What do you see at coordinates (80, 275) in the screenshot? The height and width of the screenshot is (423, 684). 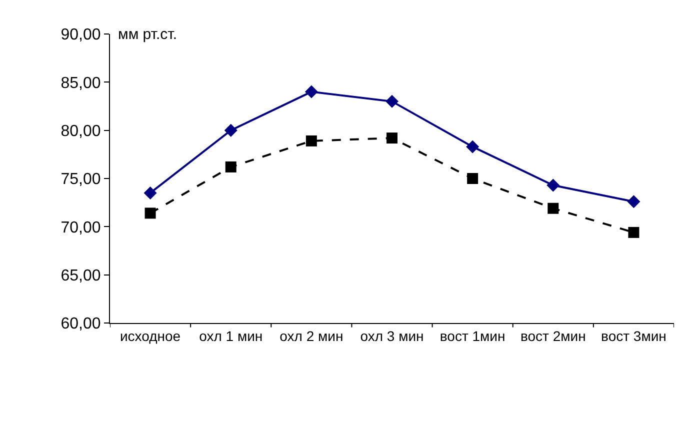 I see `y-tick-label: 65,00` at bounding box center [80, 275].